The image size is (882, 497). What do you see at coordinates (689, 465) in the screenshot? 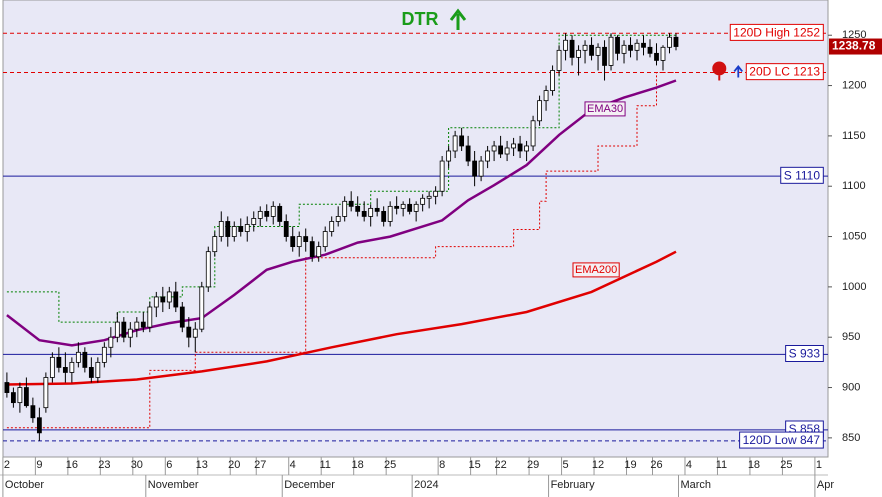
I see `x-tick-label: 4` at bounding box center [689, 465].